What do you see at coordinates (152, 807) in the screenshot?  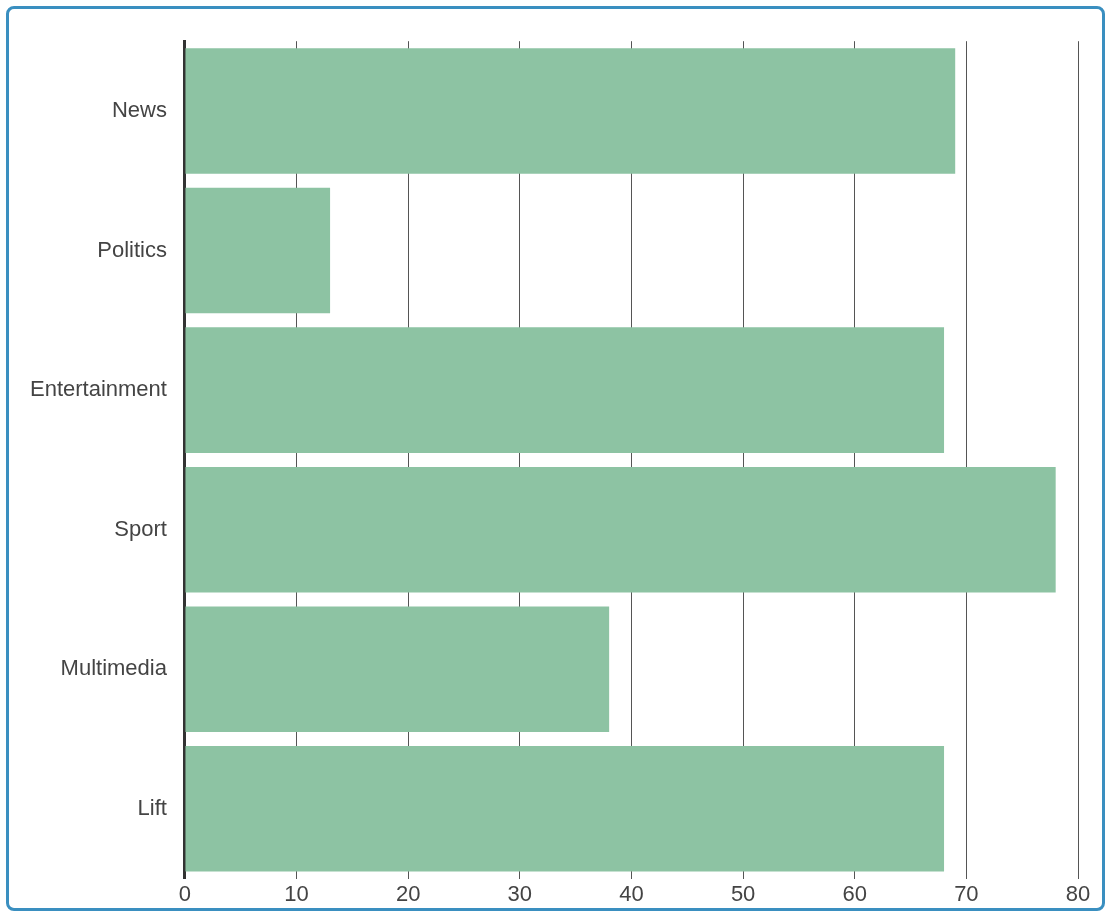 I see `y-tick-label: Lift` at bounding box center [152, 807].